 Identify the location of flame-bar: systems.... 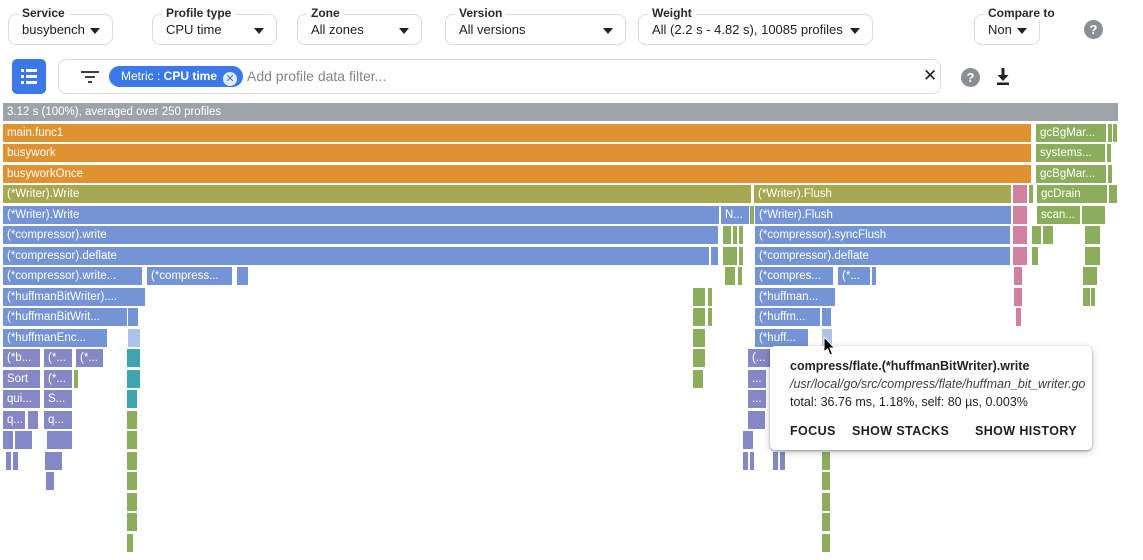
(1070, 153).